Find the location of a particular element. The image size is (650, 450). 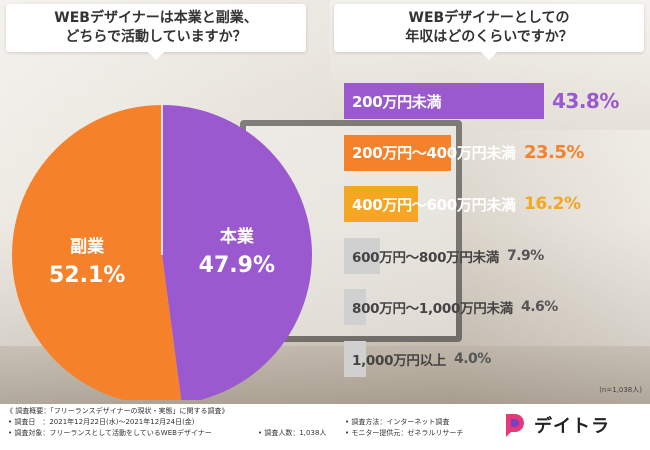

bar-value-label: 4.0% is located at coordinates (472, 358).